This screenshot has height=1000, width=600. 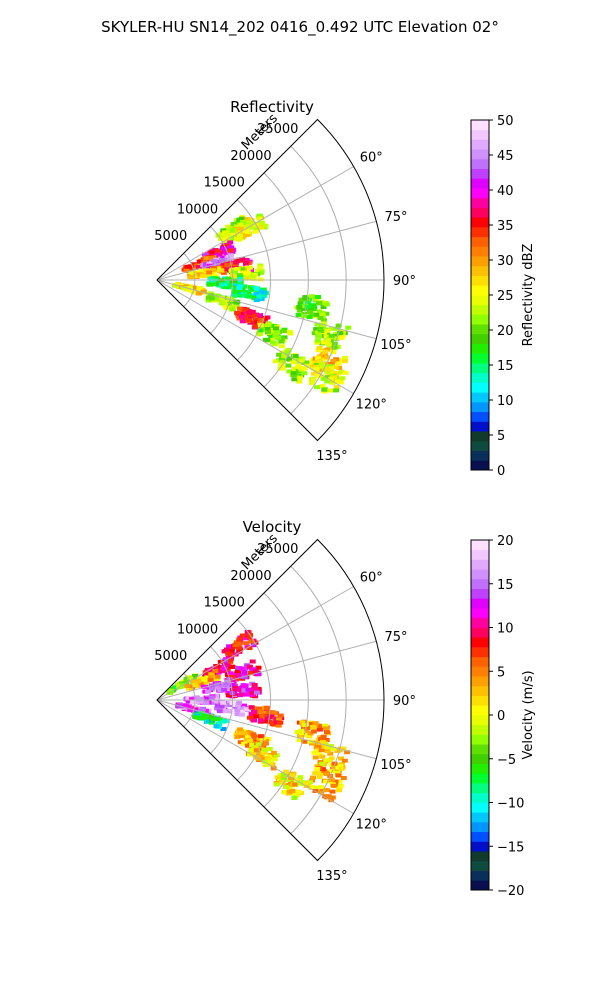 What do you see at coordinates (270, 280) in the screenshot?
I see `sector-frame` at bounding box center [270, 280].